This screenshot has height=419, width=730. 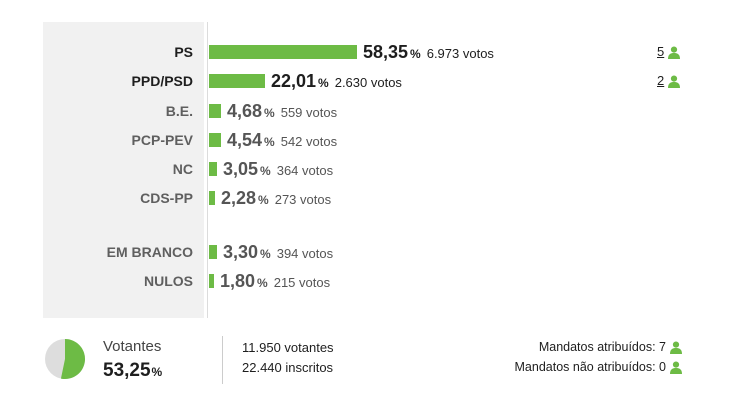 I want to click on party-row: PS 58,35% 6.973 votos 5, so click(x=365, y=52).